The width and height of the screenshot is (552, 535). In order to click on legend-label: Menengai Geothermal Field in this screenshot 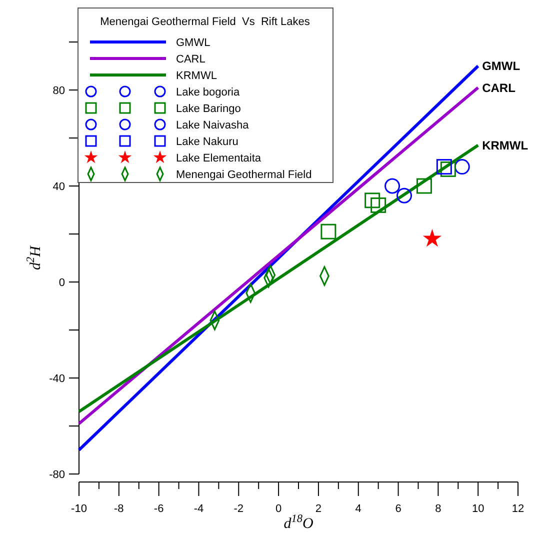, I will do `click(244, 174)`.